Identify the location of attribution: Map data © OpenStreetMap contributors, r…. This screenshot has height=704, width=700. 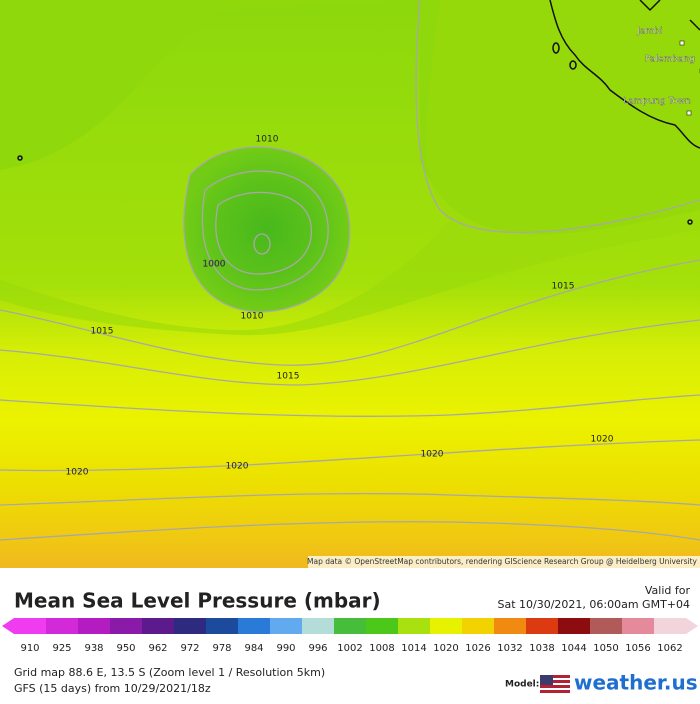
(502, 561).